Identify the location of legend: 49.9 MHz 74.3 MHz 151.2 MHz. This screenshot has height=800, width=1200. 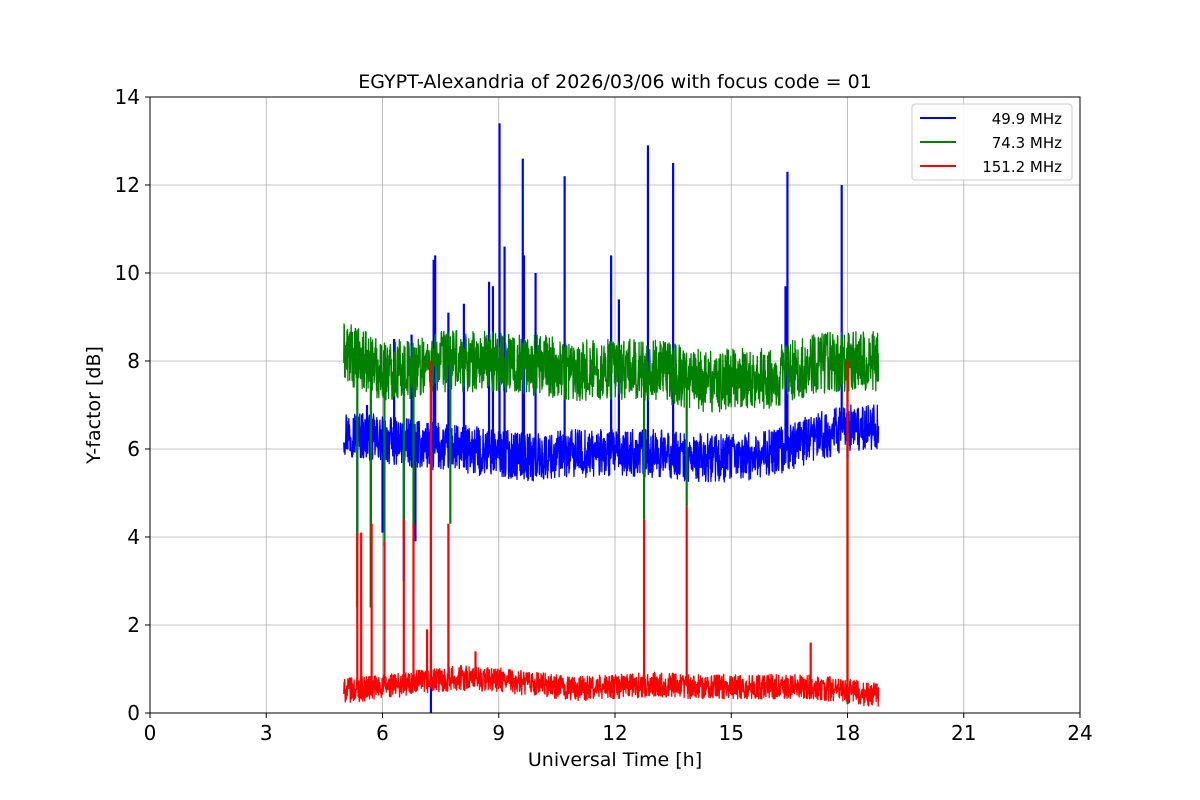
(992, 142).